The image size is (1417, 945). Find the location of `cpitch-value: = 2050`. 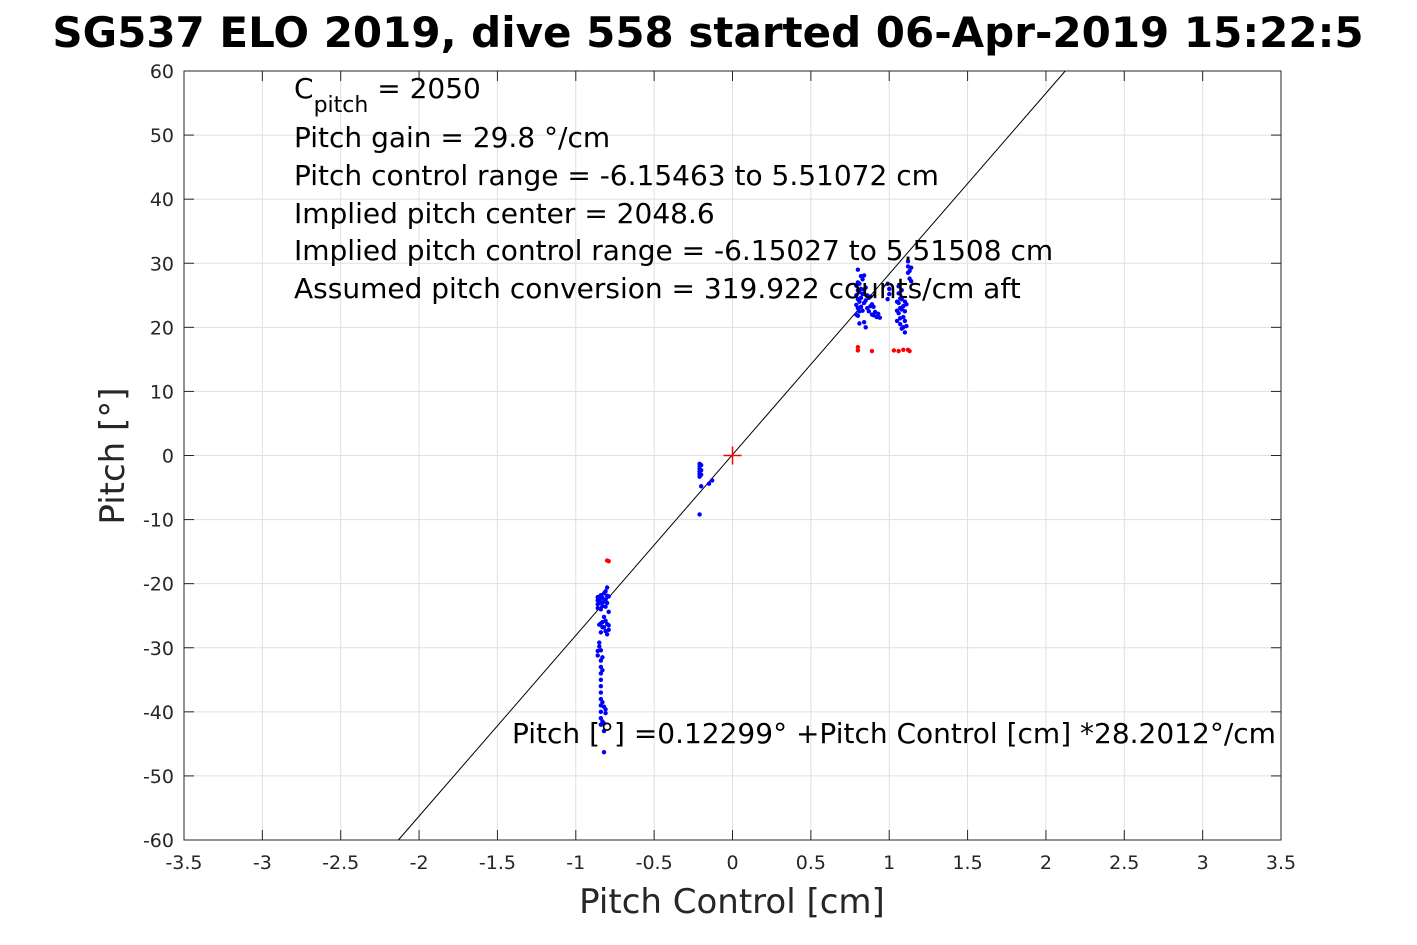

cpitch-value: = 2050 is located at coordinates (424, 88).